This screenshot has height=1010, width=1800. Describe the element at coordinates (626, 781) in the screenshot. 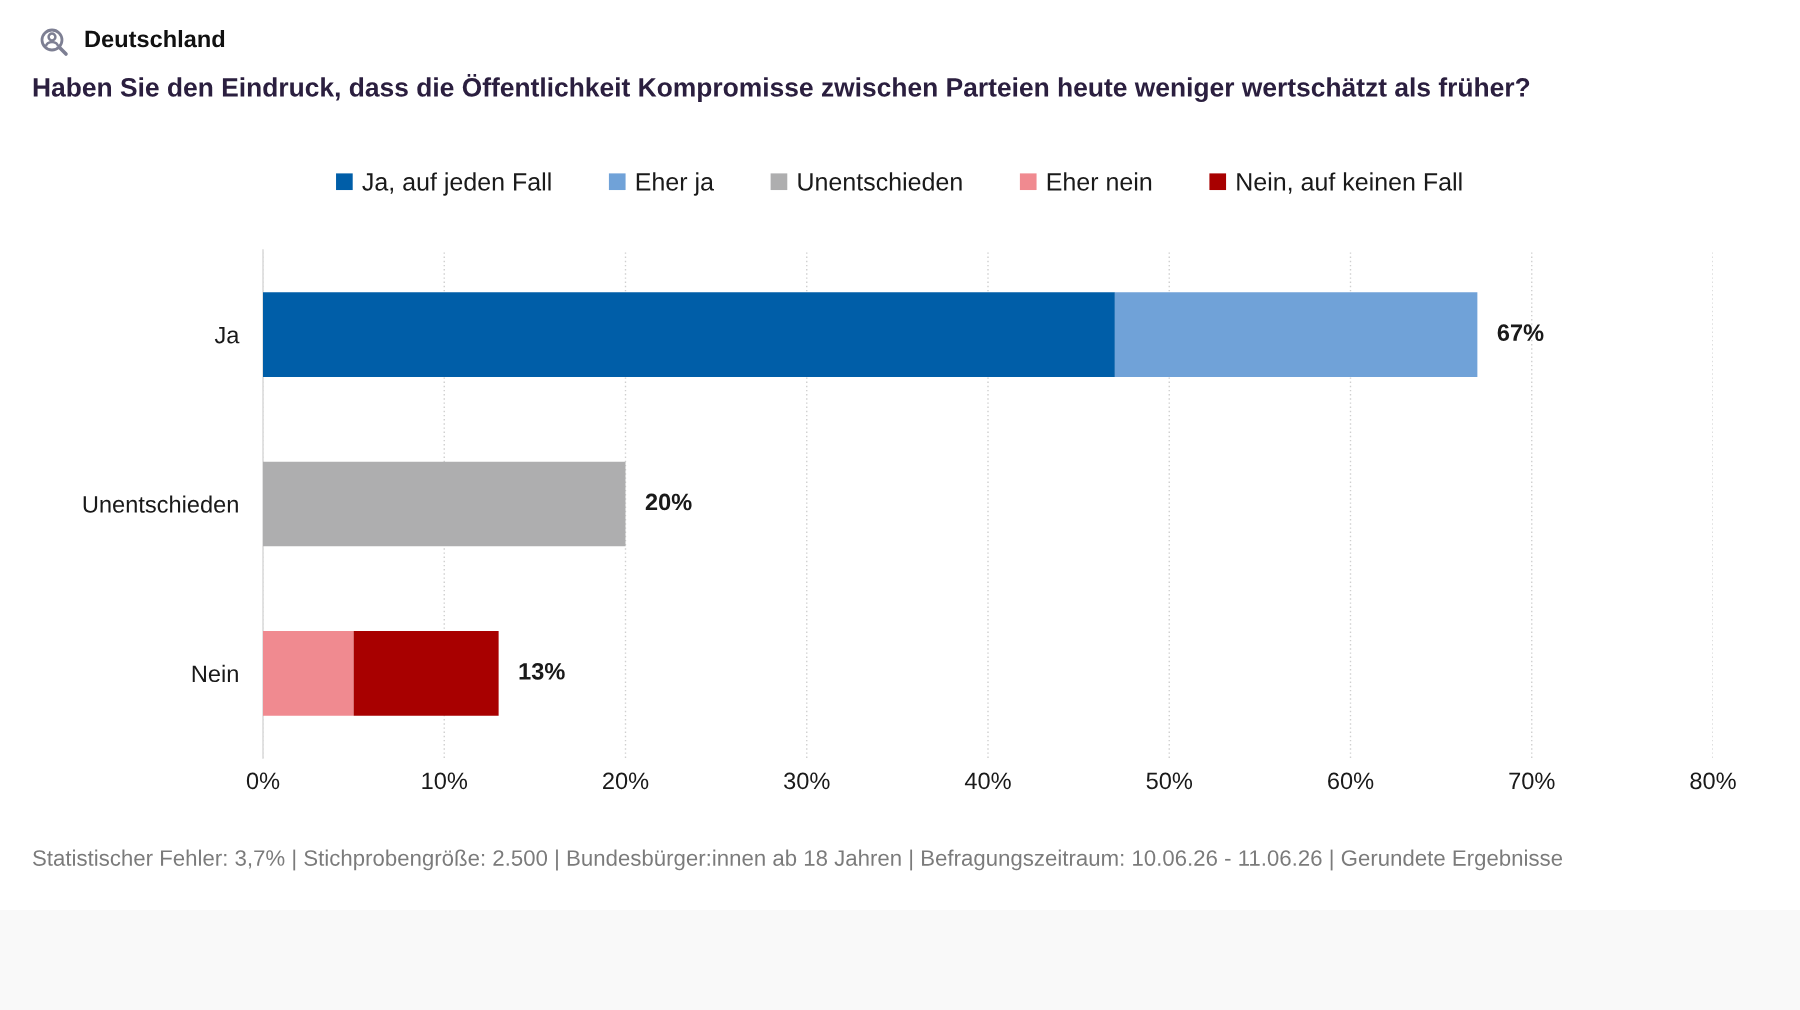

I see `x-tick-label: 20%` at that location.